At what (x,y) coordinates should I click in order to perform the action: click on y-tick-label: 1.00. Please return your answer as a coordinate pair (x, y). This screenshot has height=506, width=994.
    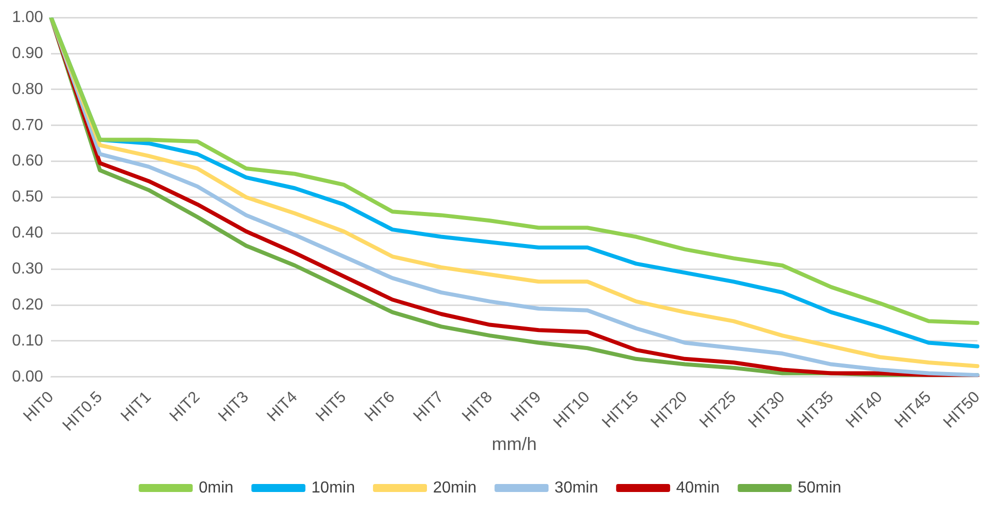
    Looking at the image, I should click on (28, 17).